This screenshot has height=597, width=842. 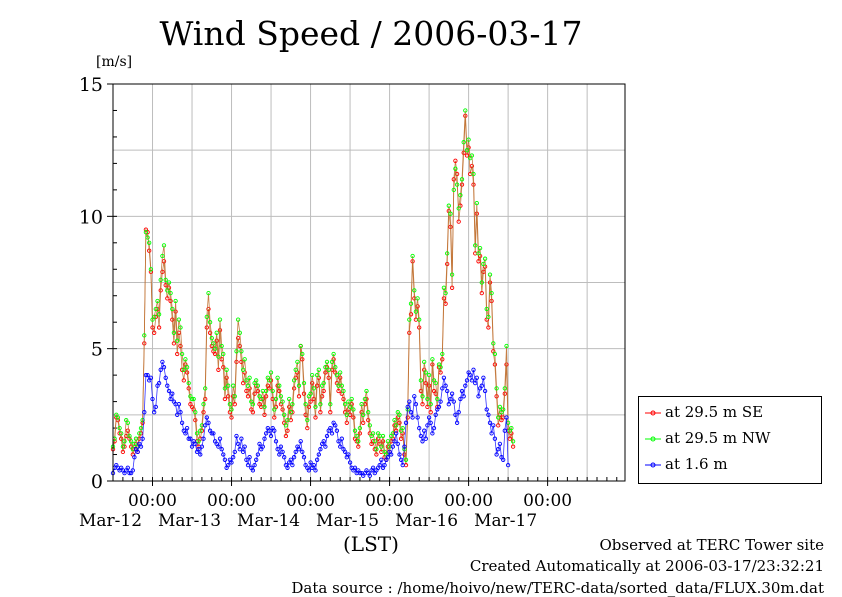 What do you see at coordinates (426, 521) in the screenshot?
I see `x-tick-label-date: Mar-16` at bounding box center [426, 521].